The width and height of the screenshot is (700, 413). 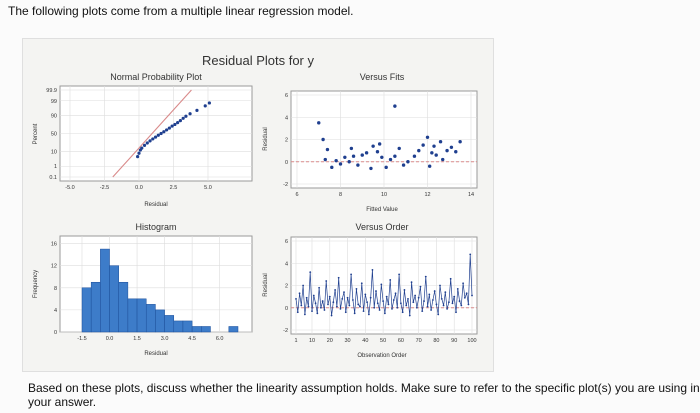 What do you see at coordinates (258, 60) in the screenshot?
I see `figure-title: Residual Plots for y` at bounding box center [258, 60].